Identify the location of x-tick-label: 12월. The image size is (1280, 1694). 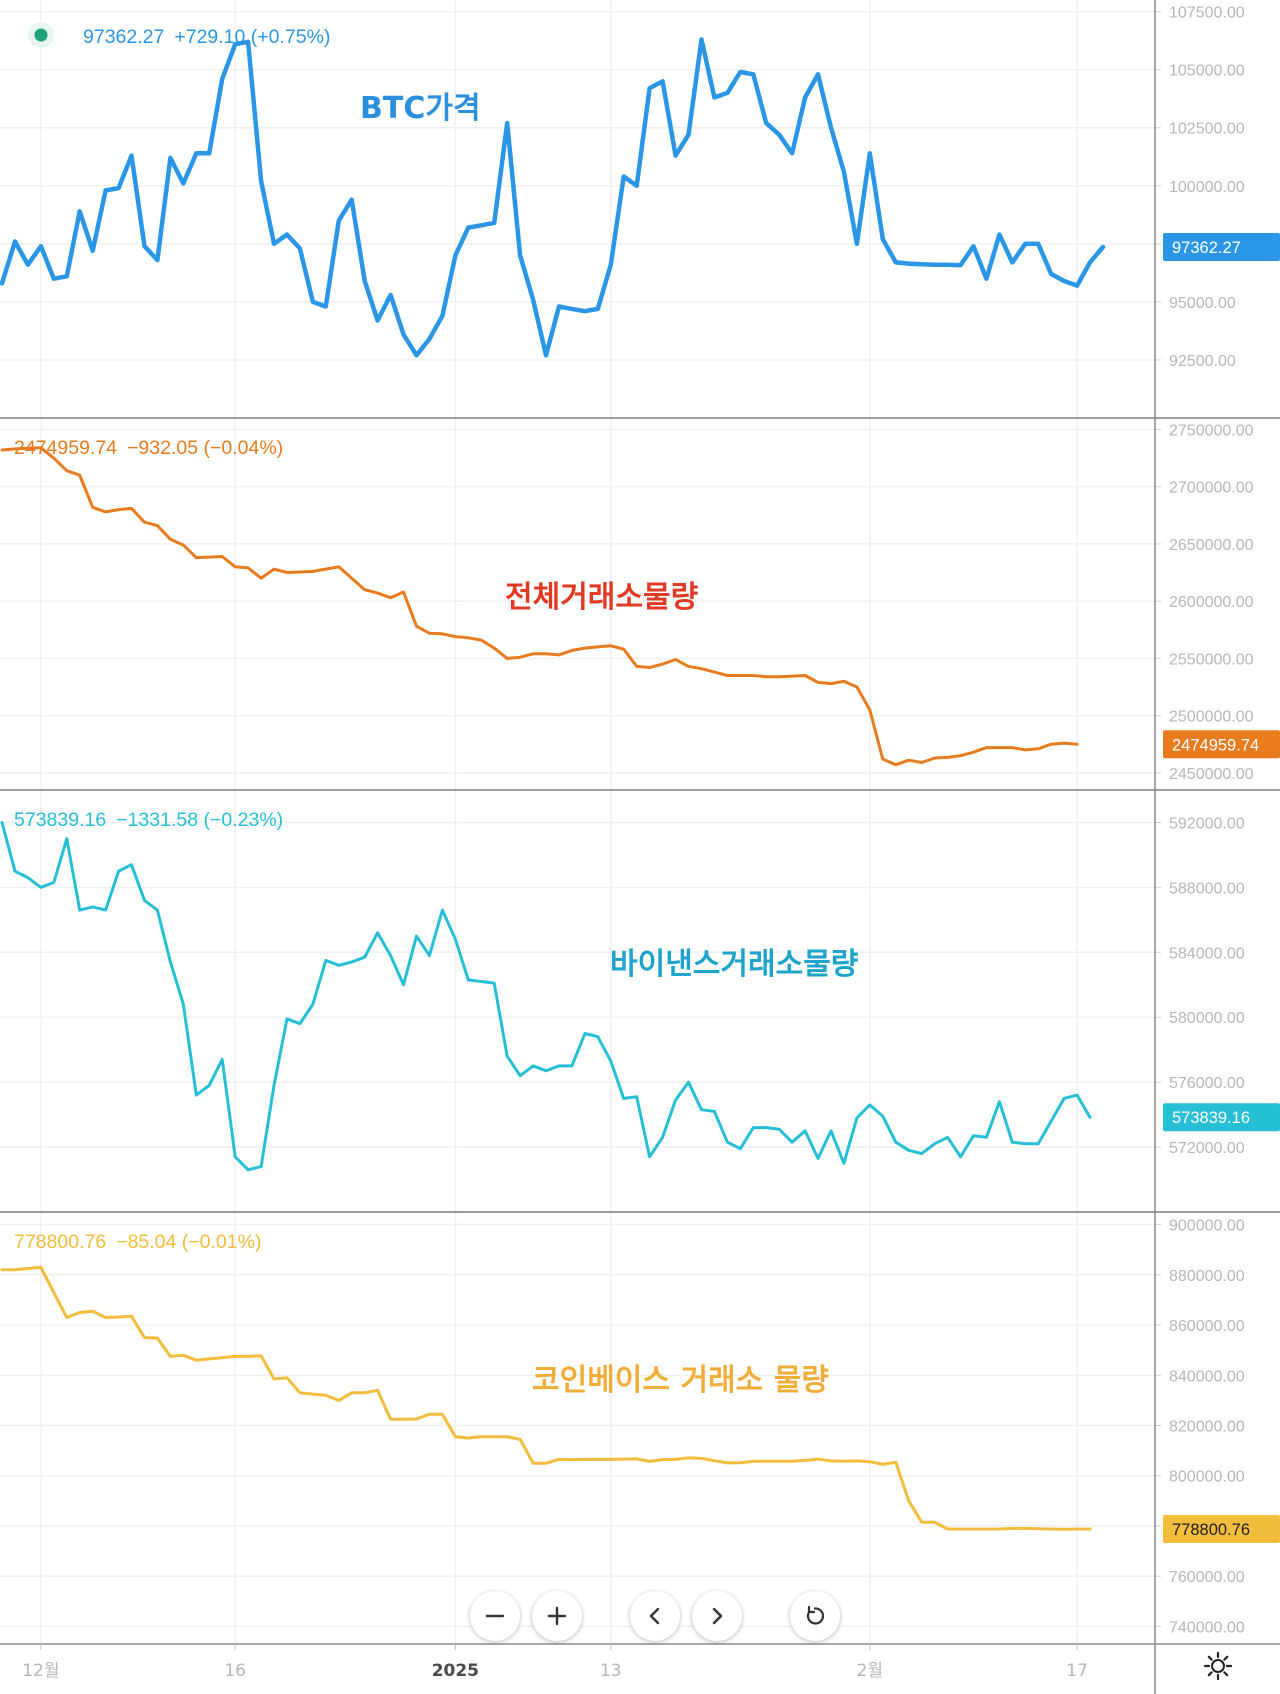
(40, 1671).